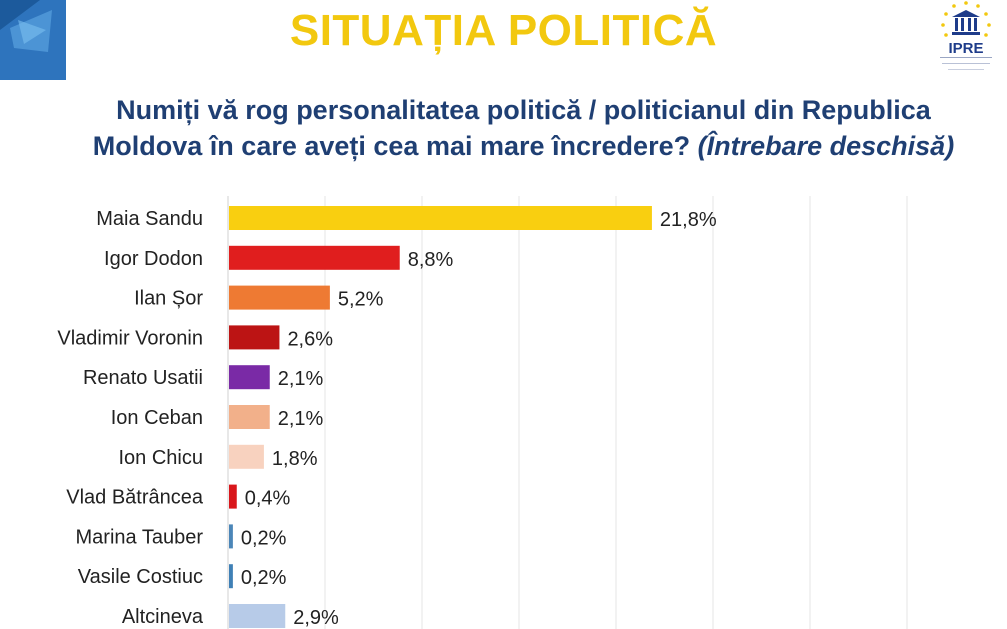 This screenshot has width=1007, height=629. Describe the element at coordinates (310, 339) in the screenshot. I see `value-label: 2,6%` at that location.